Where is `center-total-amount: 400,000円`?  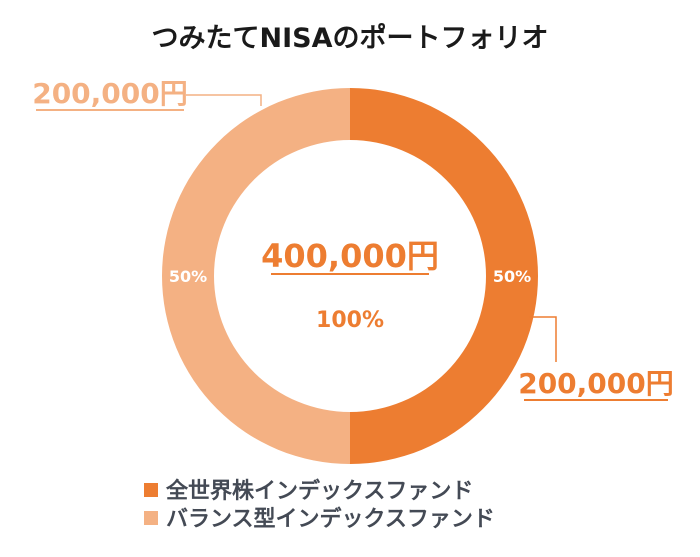 center-total-amount: 400,000円 is located at coordinates (350, 256).